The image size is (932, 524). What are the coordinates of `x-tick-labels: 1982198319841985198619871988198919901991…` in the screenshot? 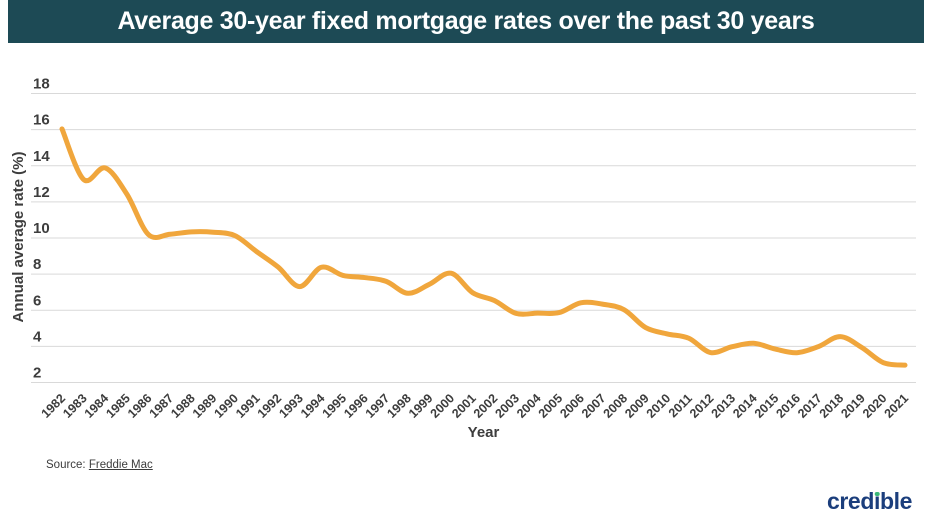 It's located at (475, 406).